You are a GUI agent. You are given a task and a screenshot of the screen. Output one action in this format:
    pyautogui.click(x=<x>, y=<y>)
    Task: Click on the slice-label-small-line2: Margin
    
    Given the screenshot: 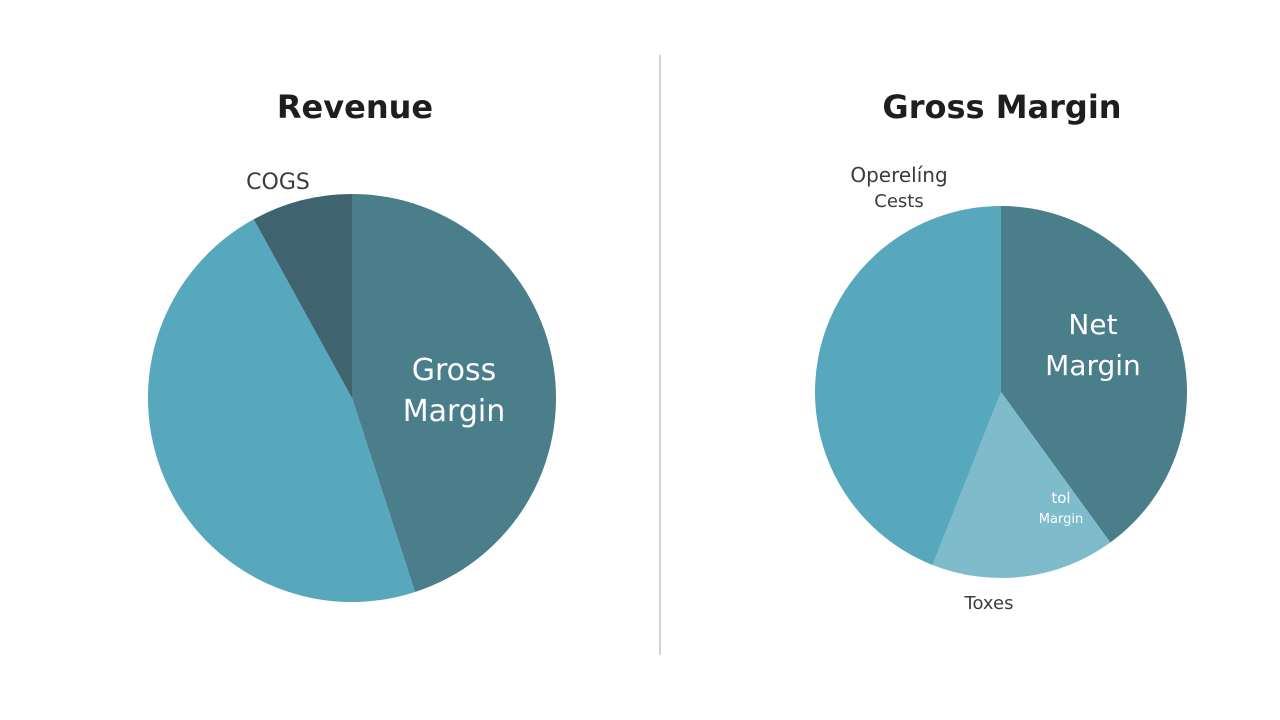 What is the action you would take?
    pyautogui.click(x=1061, y=519)
    